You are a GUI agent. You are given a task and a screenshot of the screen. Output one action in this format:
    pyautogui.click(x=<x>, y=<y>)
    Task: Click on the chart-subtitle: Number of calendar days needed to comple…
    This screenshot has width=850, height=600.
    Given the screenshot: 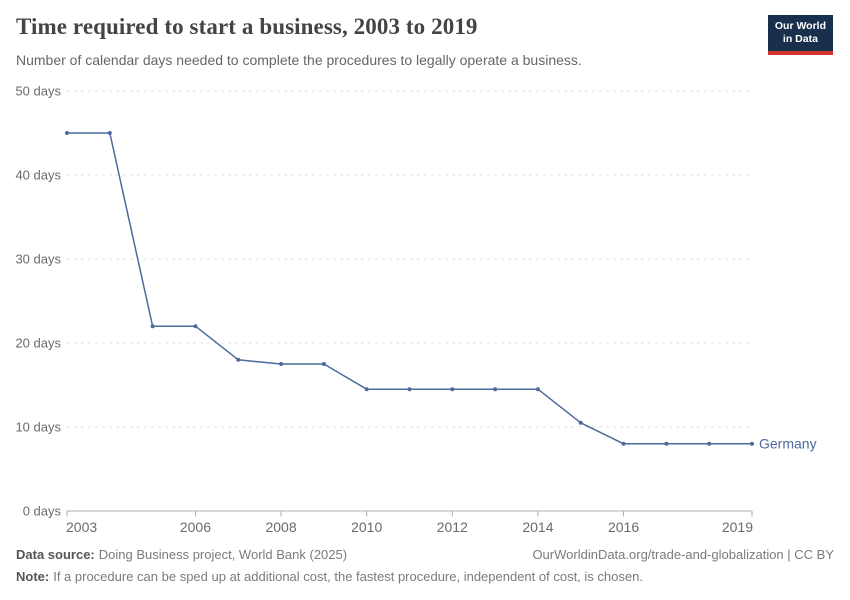 What is the action you would take?
    pyautogui.click(x=299, y=60)
    